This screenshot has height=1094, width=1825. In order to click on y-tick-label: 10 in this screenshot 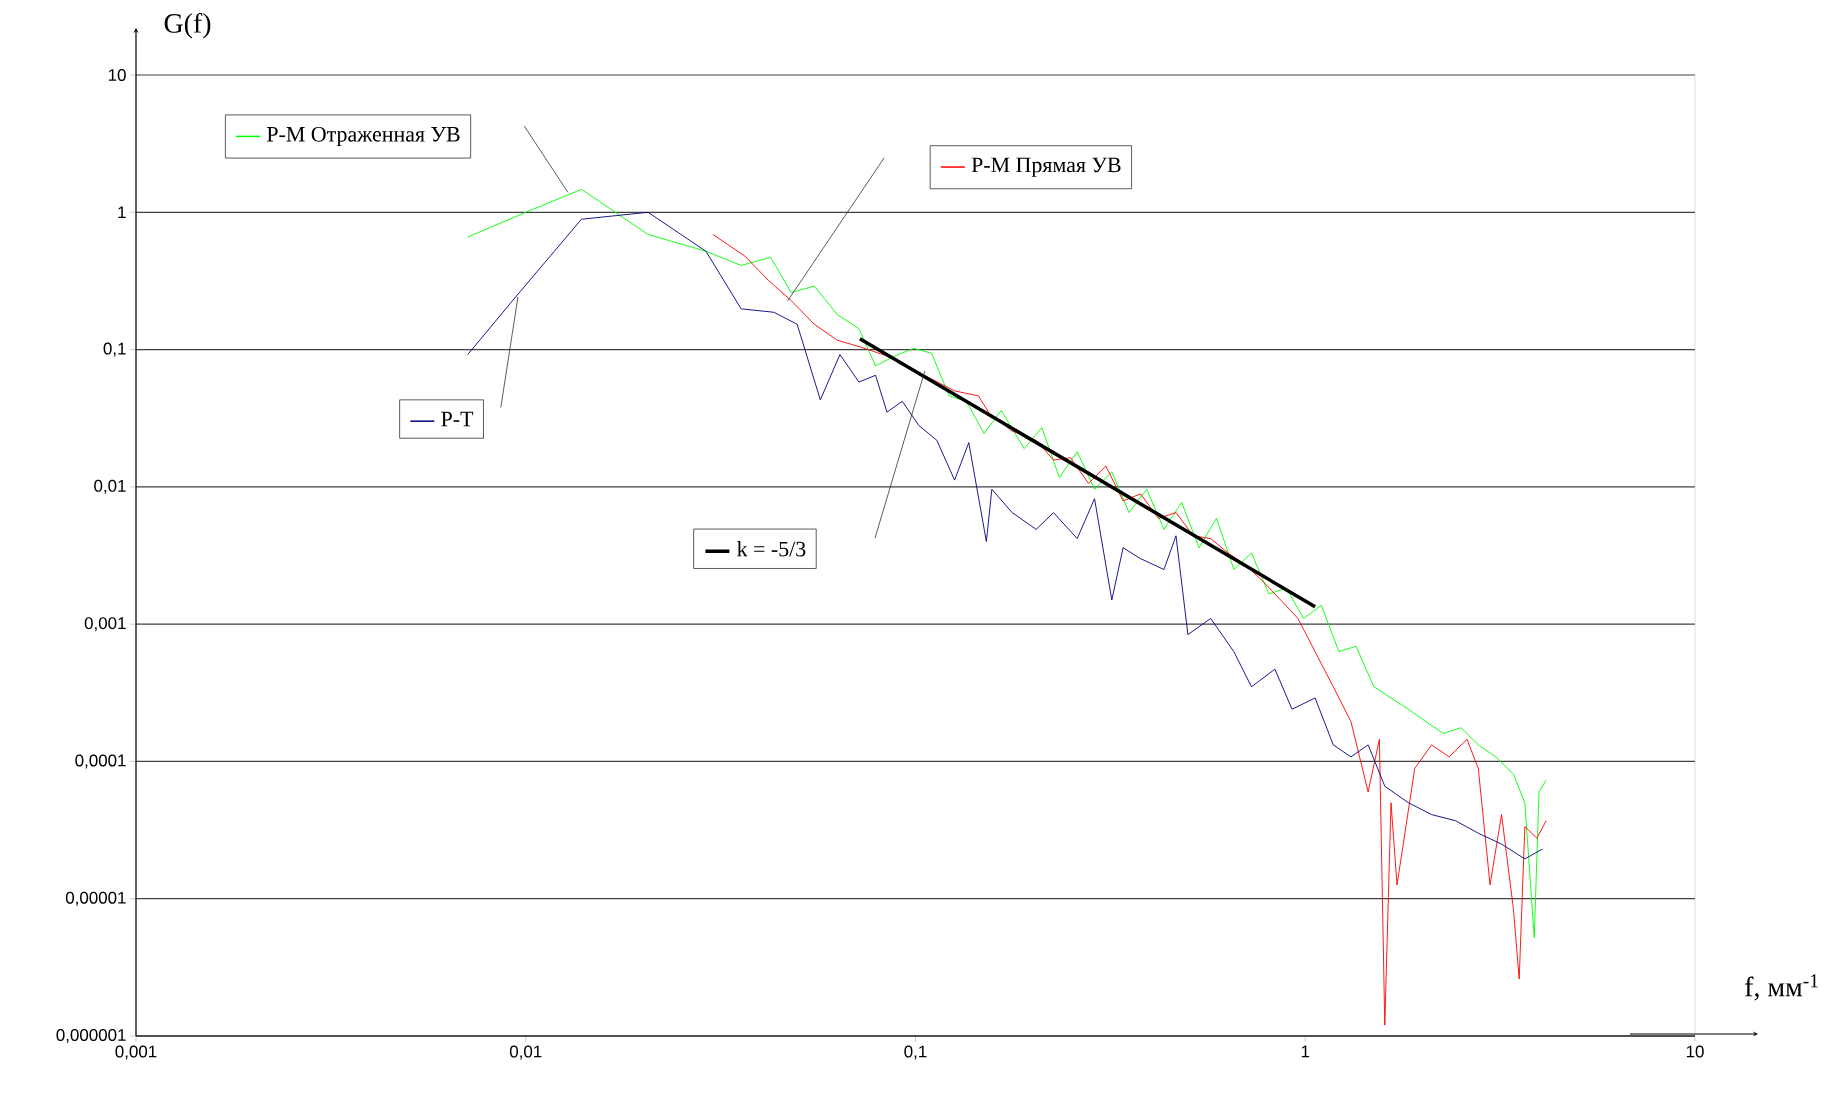, I will do `click(117, 75)`.